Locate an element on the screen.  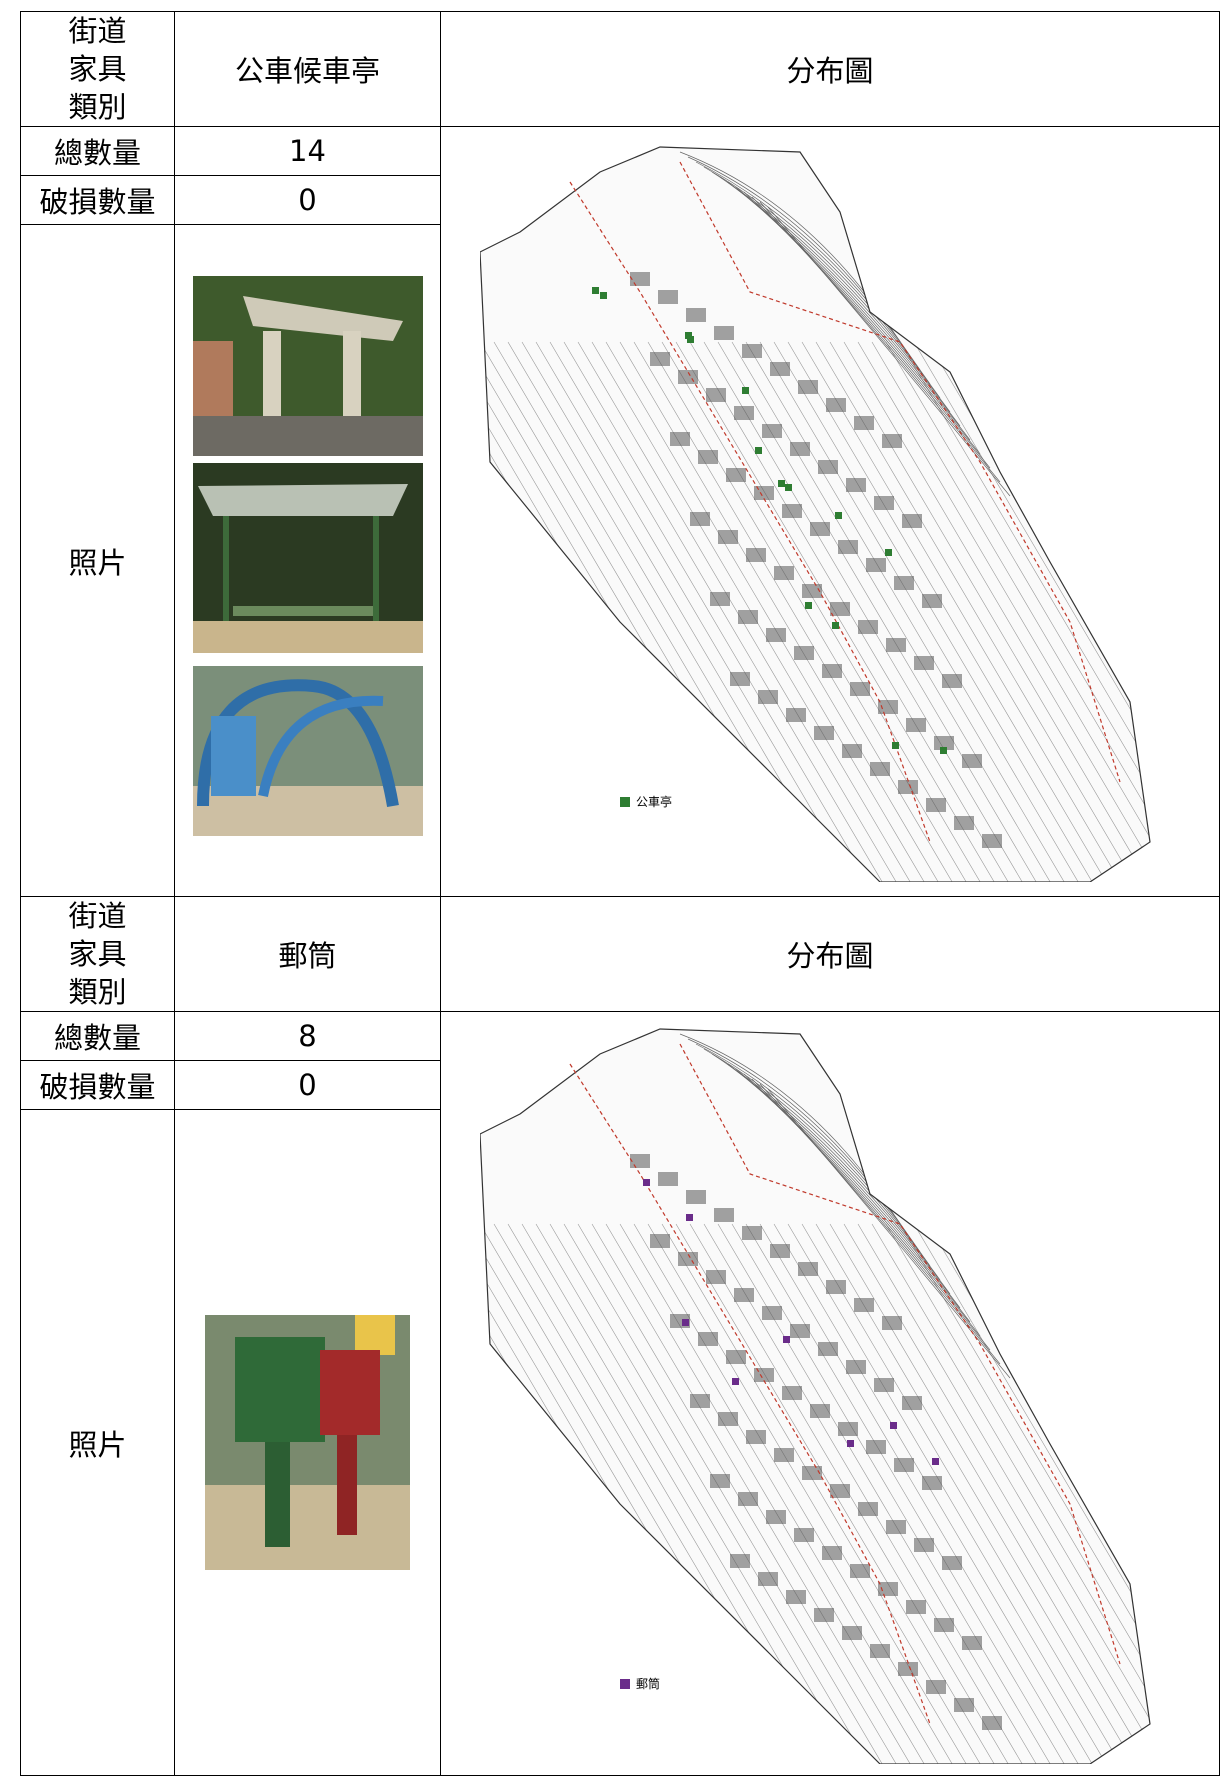
route is located at coordinates (900, 471).